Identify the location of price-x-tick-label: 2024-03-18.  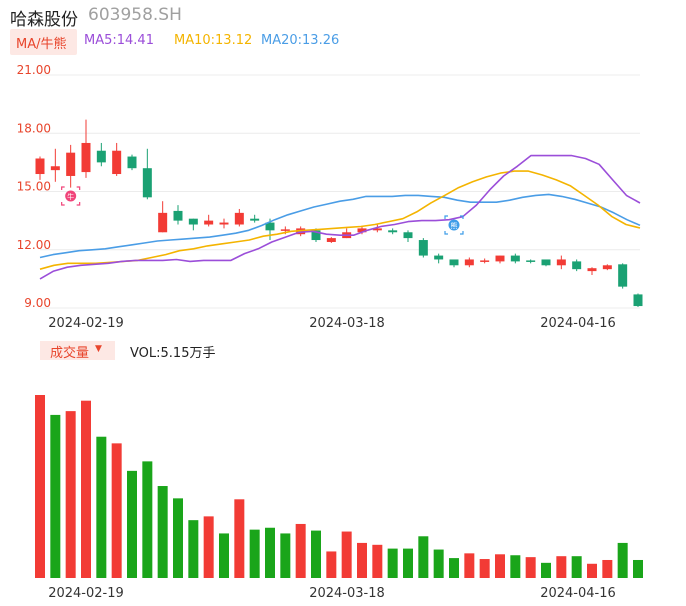
(347, 323).